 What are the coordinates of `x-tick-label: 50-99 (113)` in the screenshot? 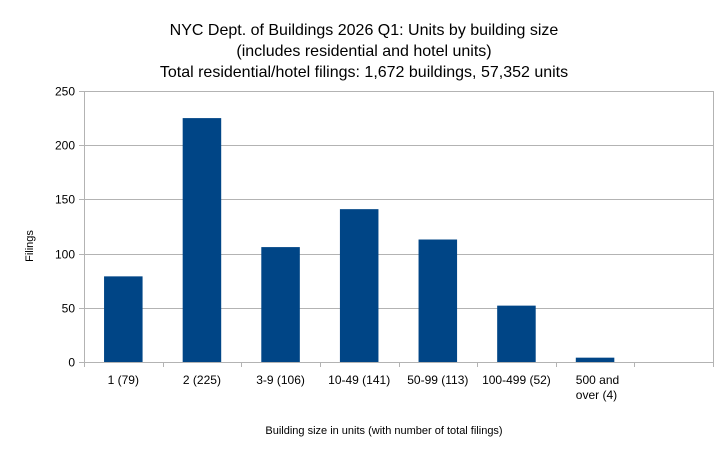 It's located at (437, 380).